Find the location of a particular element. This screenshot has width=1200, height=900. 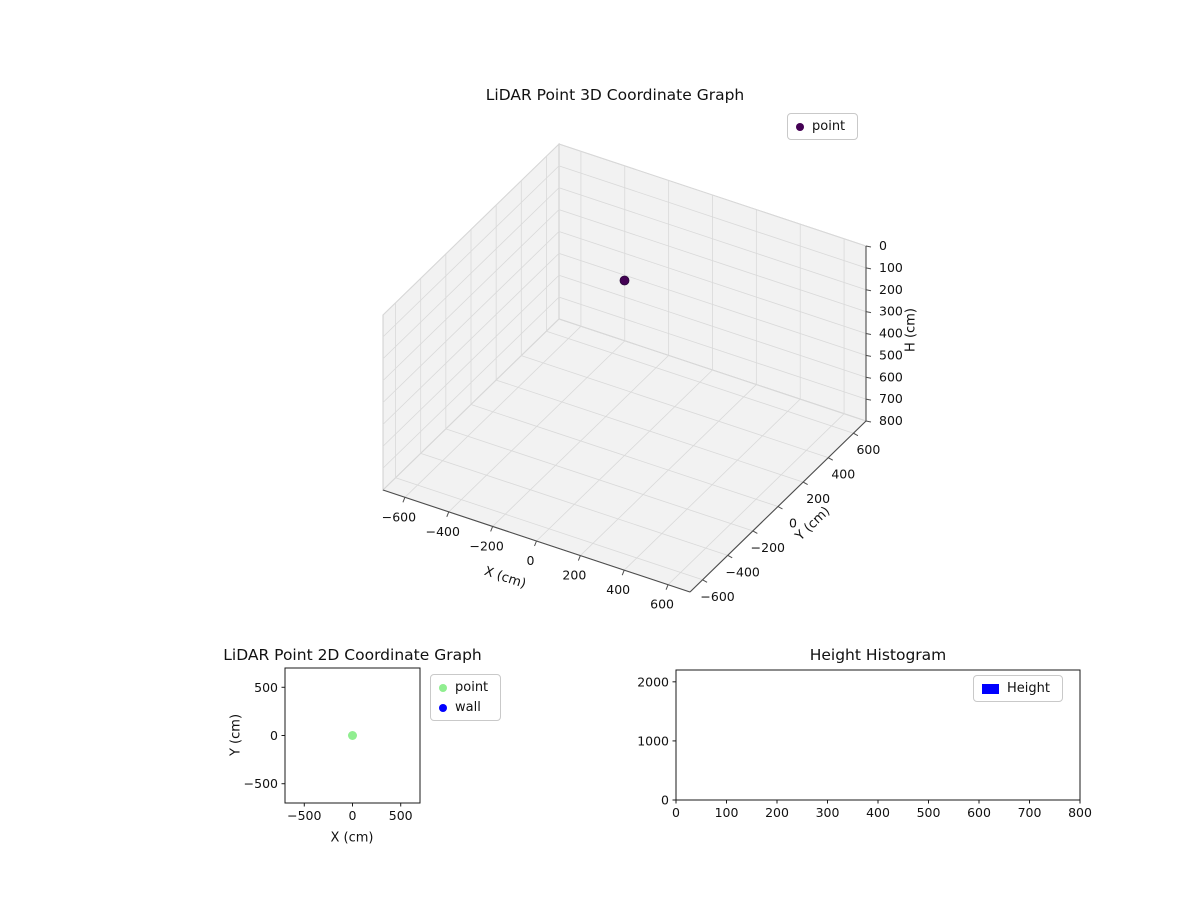

hist-title: Height Histogram is located at coordinates (878, 655).